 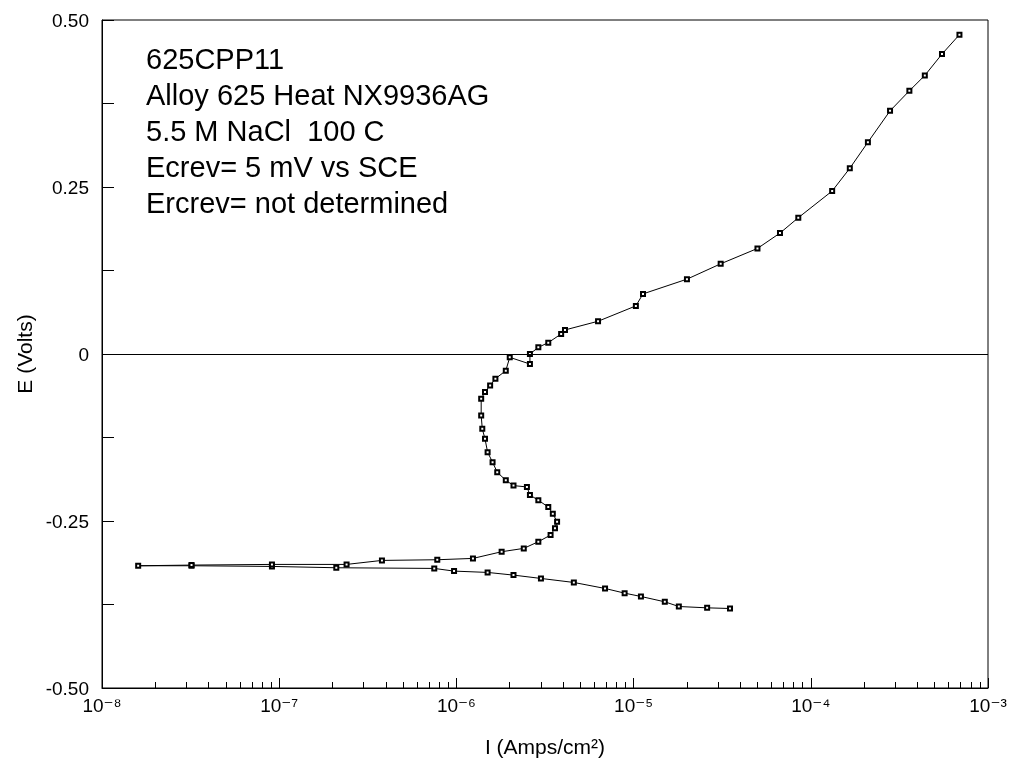 What do you see at coordinates (83, 354) in the screenshot?
I see `y-tick-label: 0` at bounding box center [83, 354].